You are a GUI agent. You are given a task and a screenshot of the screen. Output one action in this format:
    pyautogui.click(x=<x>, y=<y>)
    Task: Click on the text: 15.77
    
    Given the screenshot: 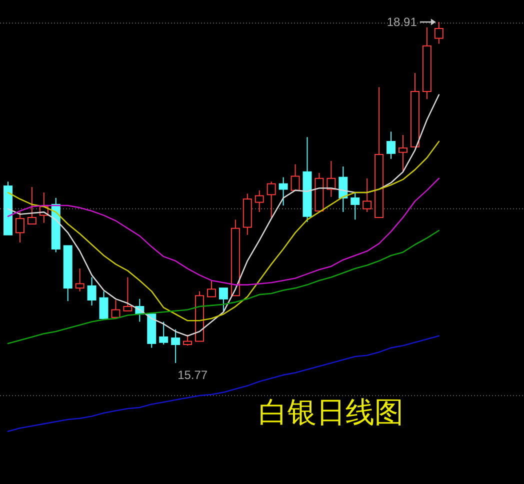 What is the action you would take?
    pyautogui.click(x=193, y=375)
    